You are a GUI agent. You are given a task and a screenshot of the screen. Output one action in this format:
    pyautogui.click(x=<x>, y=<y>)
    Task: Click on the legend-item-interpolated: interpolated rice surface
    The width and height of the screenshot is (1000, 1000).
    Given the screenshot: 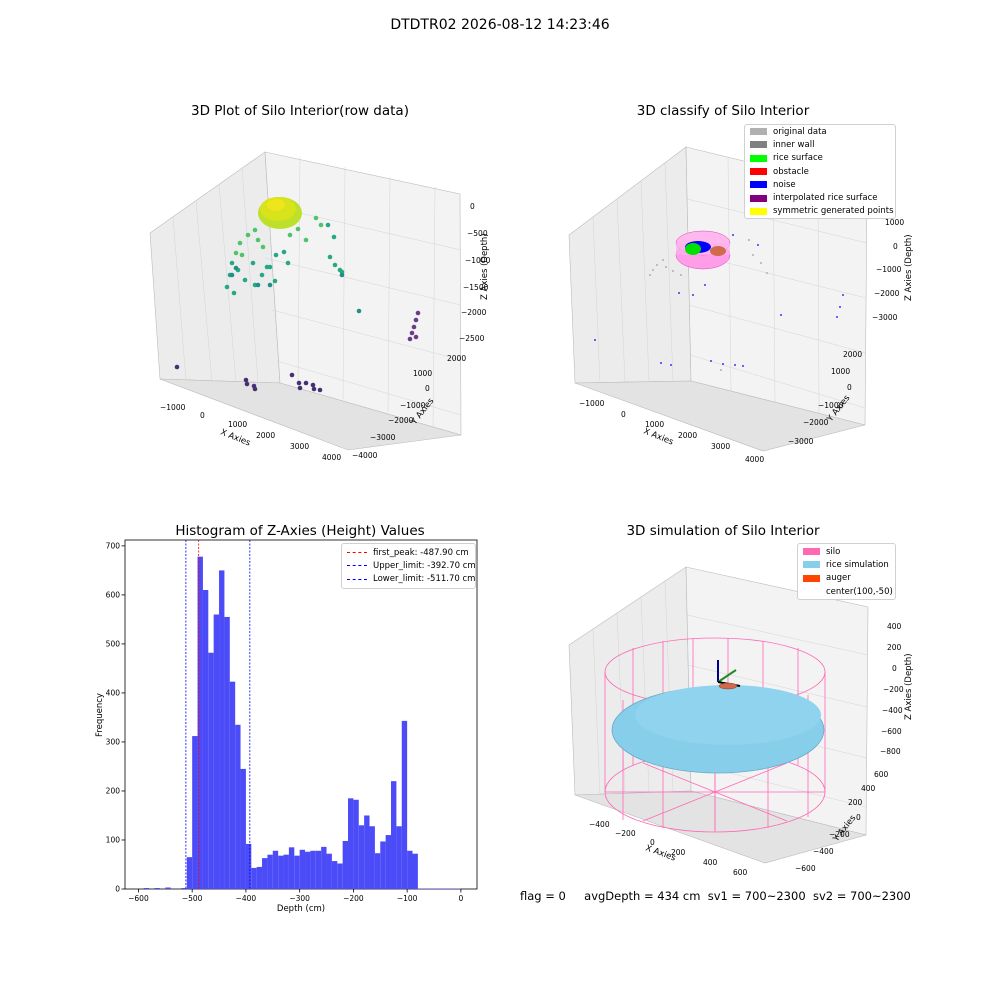 What is the action you would take?
    pyautogui.click(x=820, y=197)
    